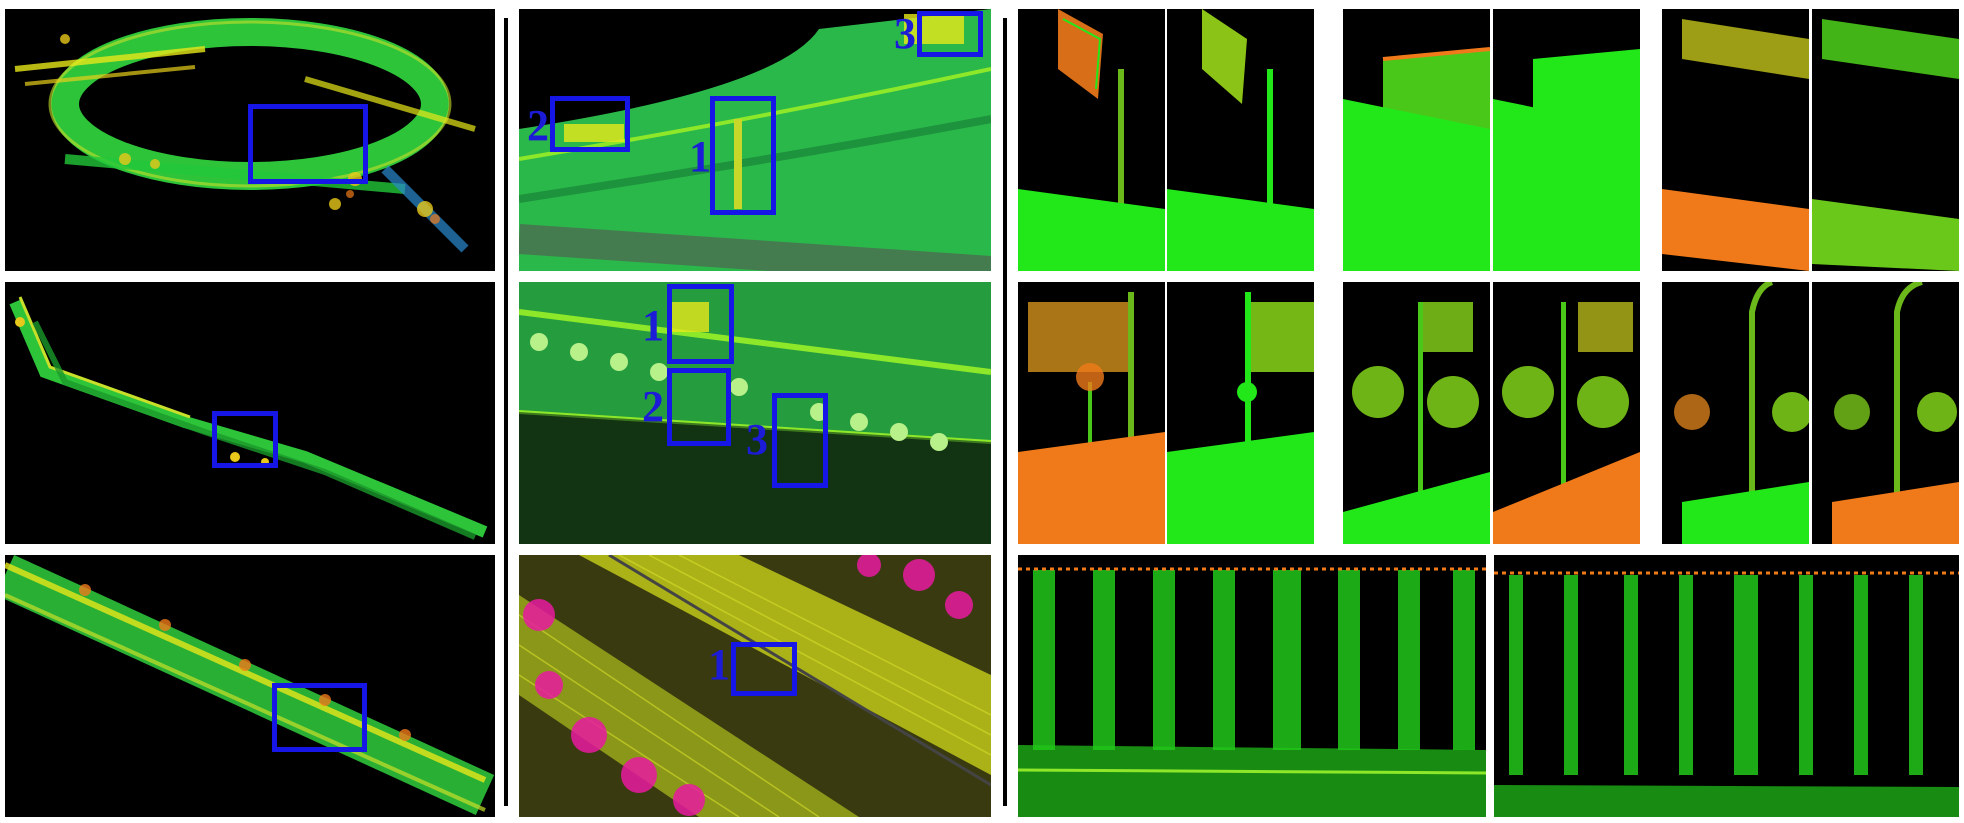 This screenshot has width=1964, height=823. What do you see at coordinates (1726, 686) in the screenshot?
I see `detail-r3-colonnade-right` at bounding box center [1726, 686].